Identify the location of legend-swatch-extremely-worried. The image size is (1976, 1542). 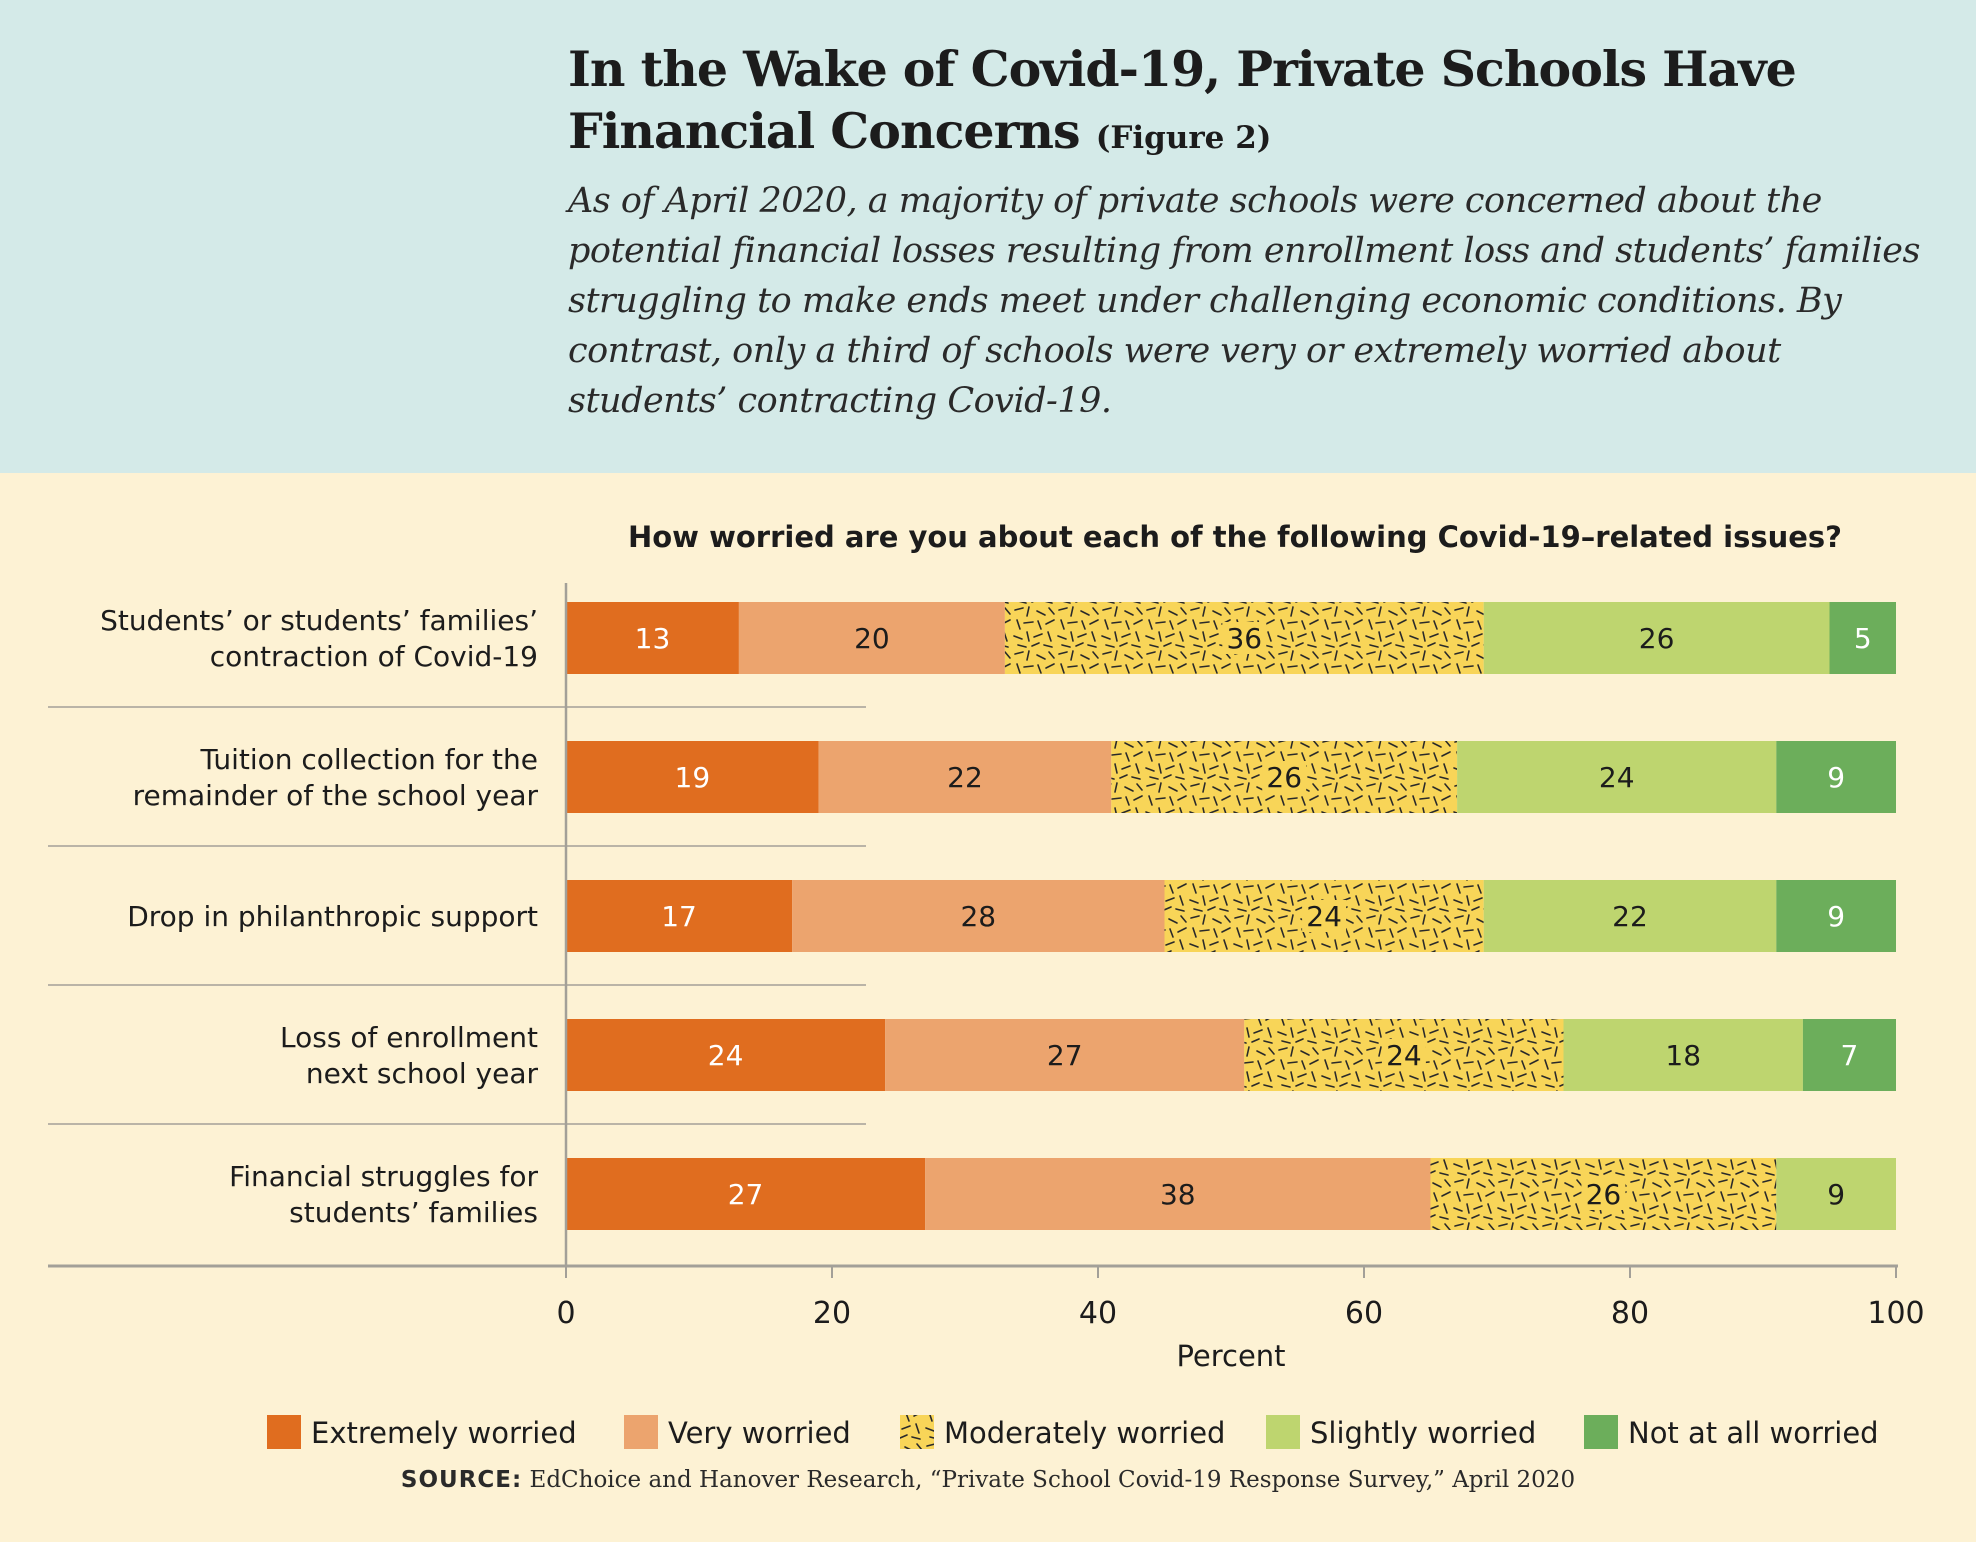
(284, 1432).